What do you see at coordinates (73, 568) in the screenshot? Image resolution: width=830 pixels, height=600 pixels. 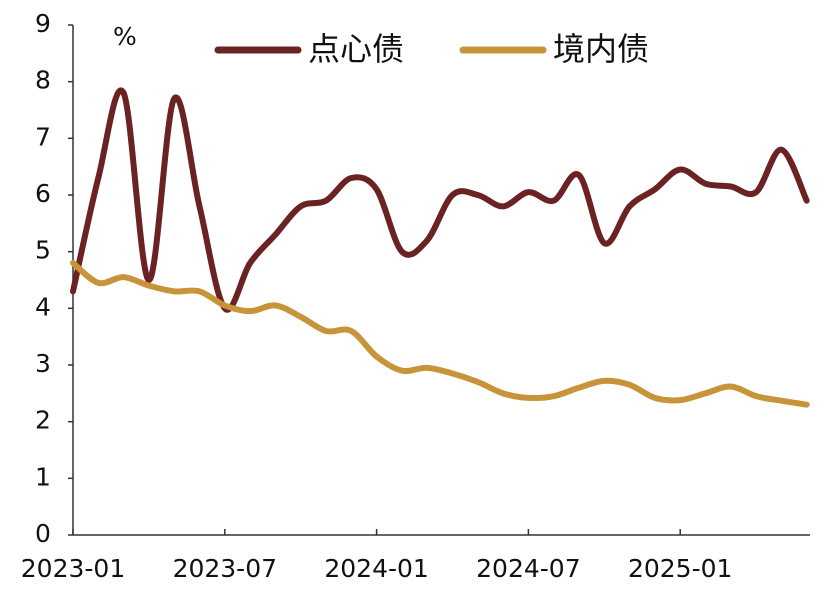 I see `x-tick-label: 2023-01` at bounding box center [73, 568].